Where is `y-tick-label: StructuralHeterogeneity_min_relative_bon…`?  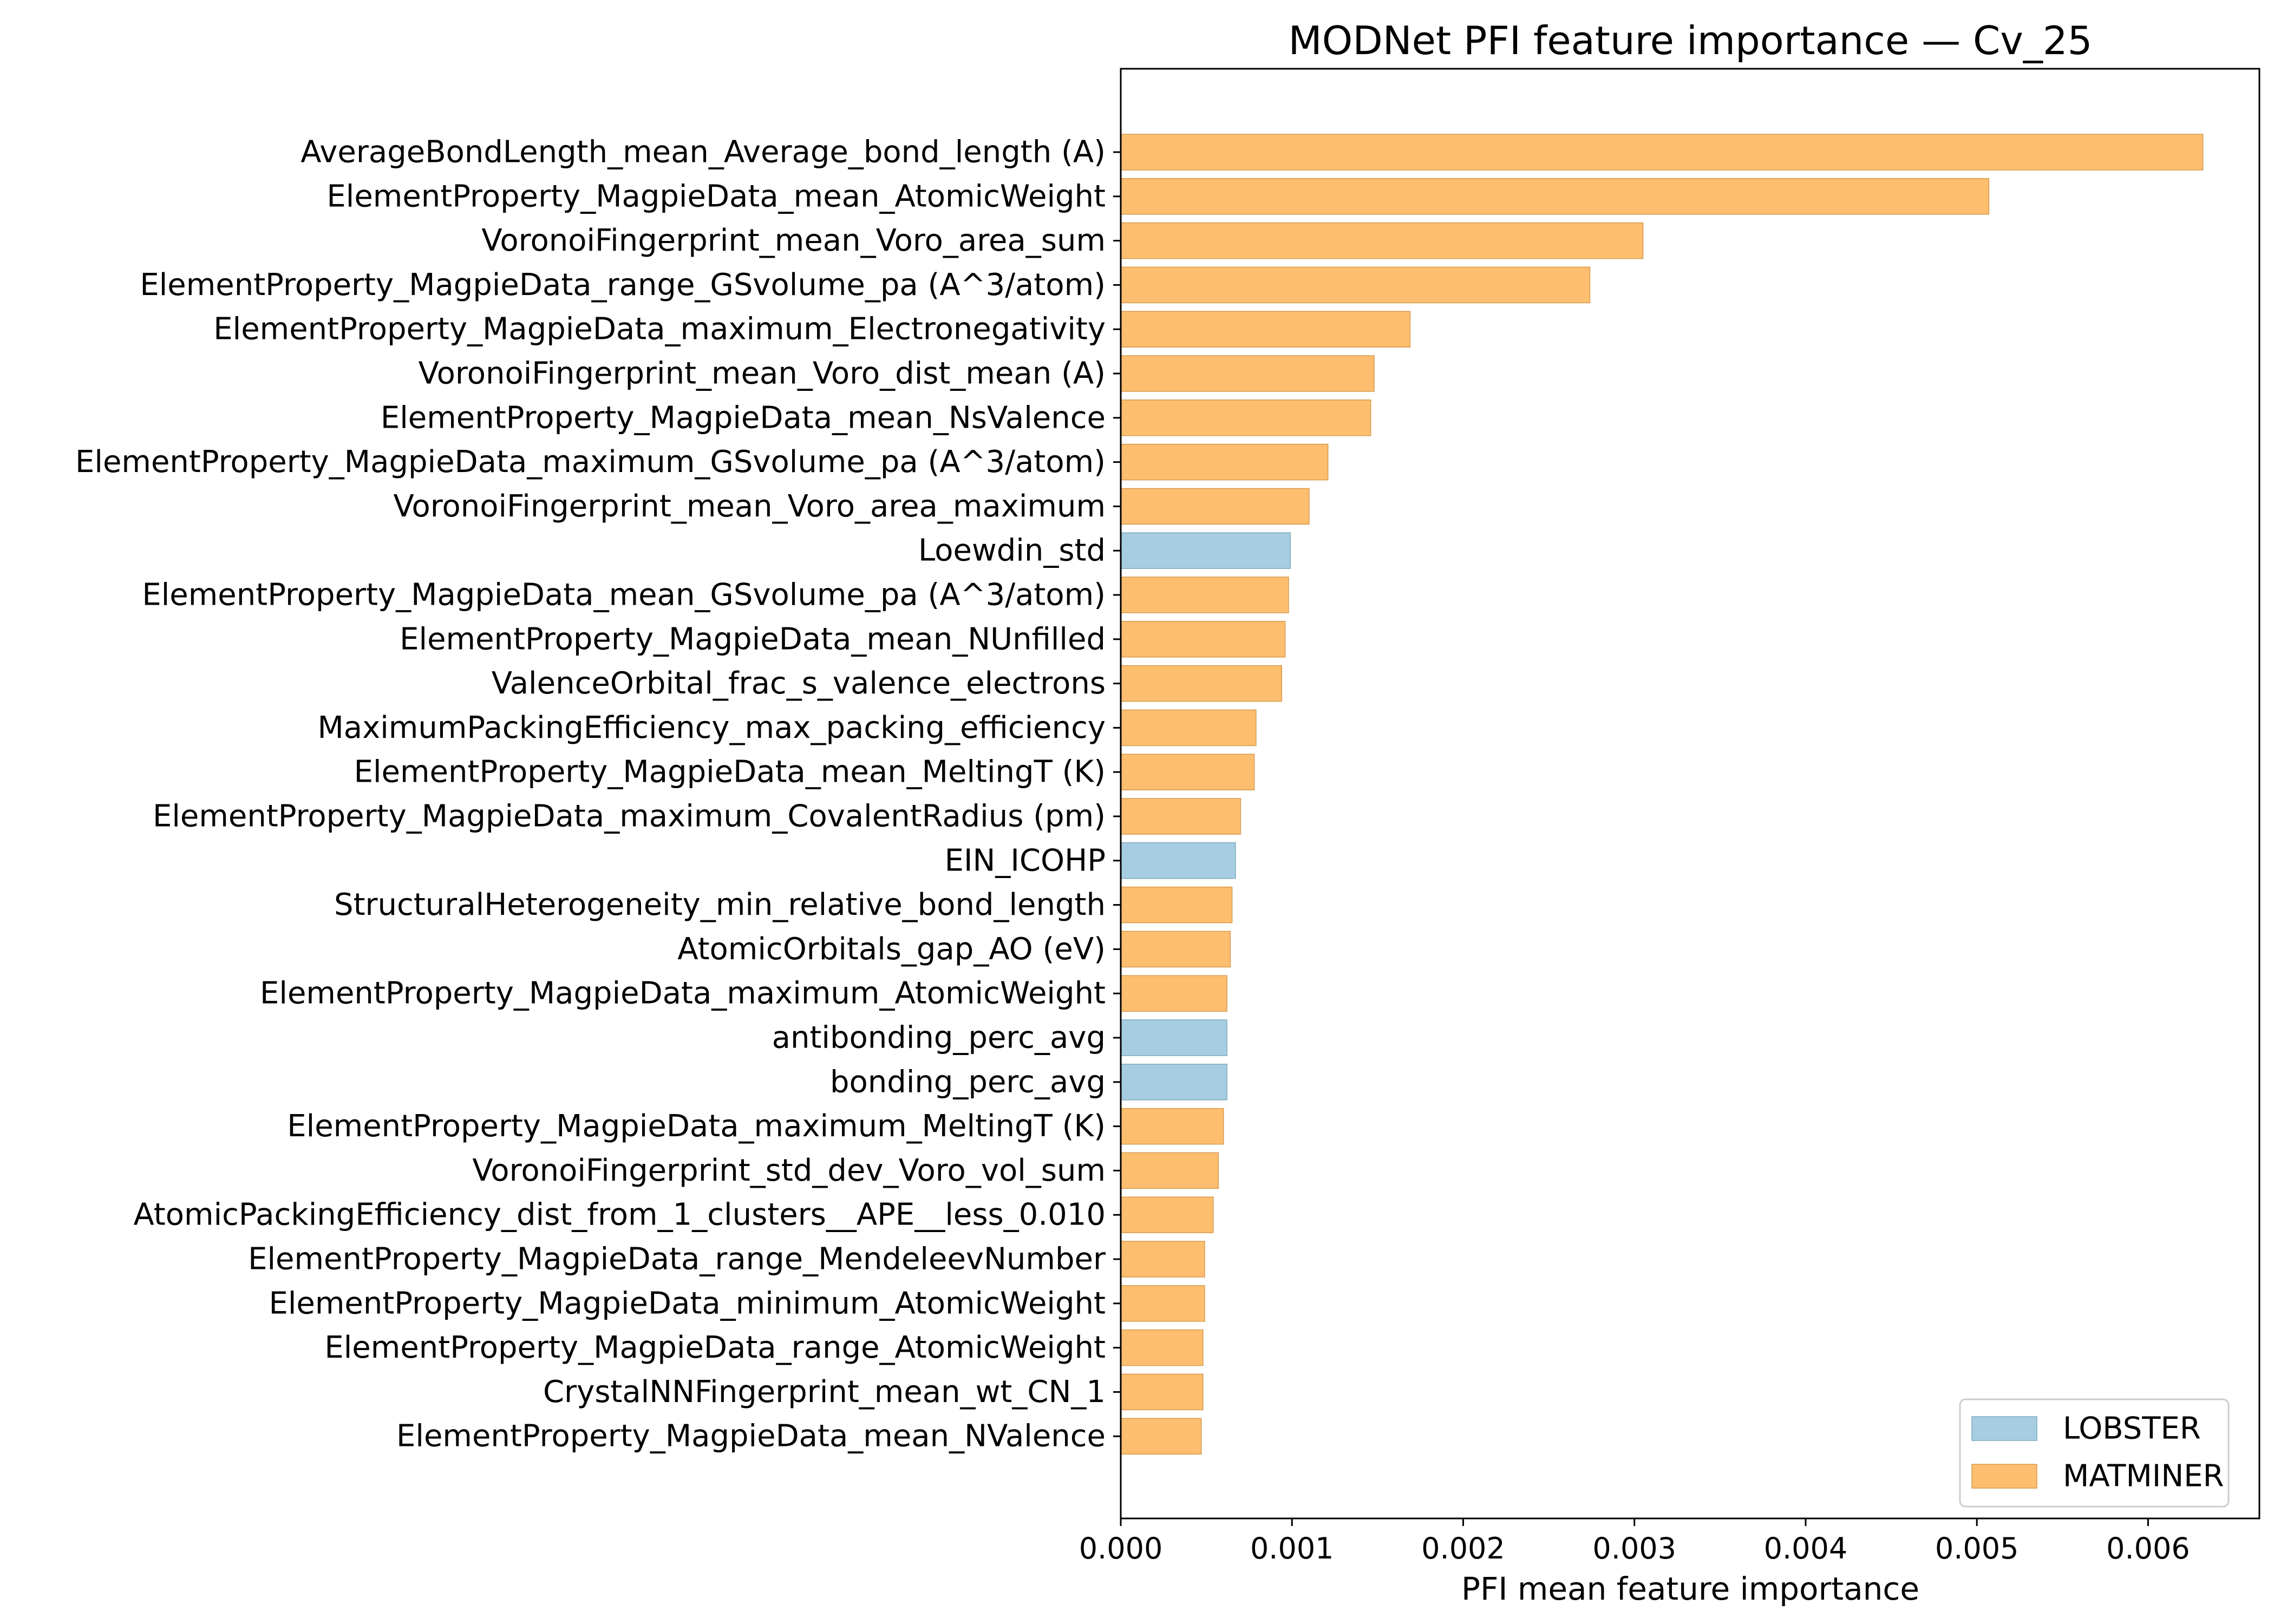 y-tick-label: StructuralHeterogeneity_min_relative_bon… is located at coordinates (720, 905).